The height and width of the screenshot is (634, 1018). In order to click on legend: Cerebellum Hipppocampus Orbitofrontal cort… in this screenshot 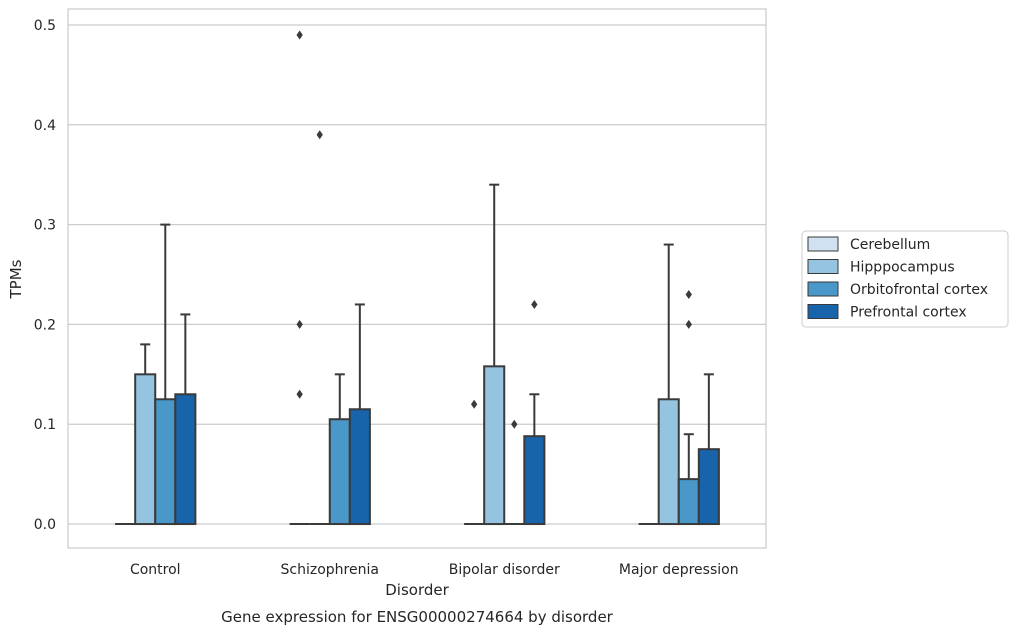, I will do `click(905, 279)`.